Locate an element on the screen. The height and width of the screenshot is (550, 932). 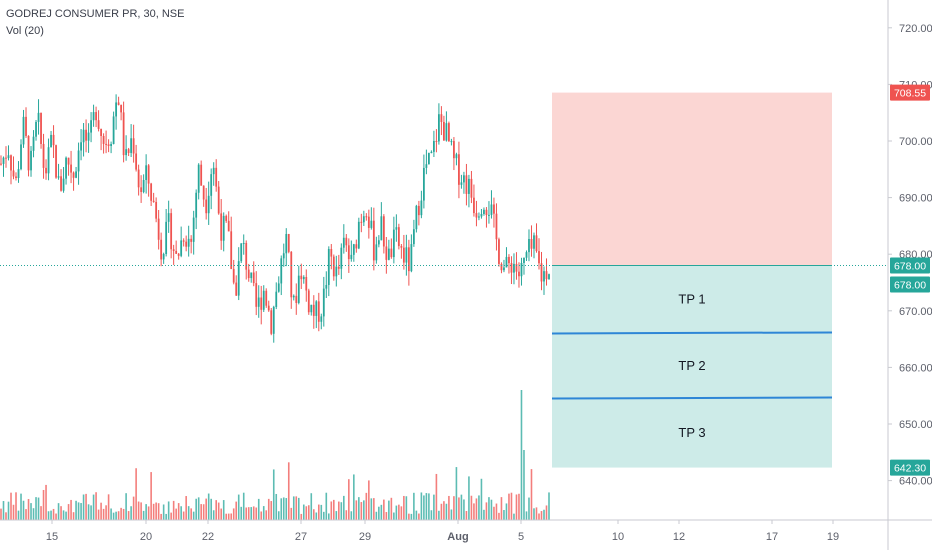
y-tick-label: 640.00 is located at coordinates (915, 482).